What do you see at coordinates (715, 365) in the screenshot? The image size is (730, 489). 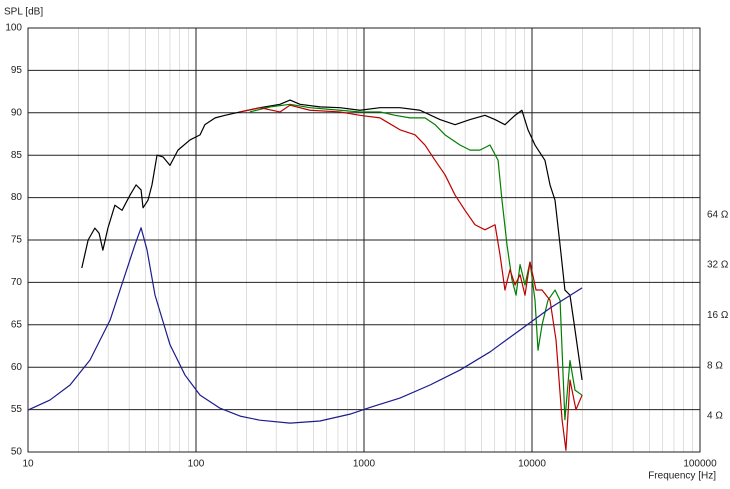 I see `y2-tick-label: 8 Ω` at bounding box center [715, 365].